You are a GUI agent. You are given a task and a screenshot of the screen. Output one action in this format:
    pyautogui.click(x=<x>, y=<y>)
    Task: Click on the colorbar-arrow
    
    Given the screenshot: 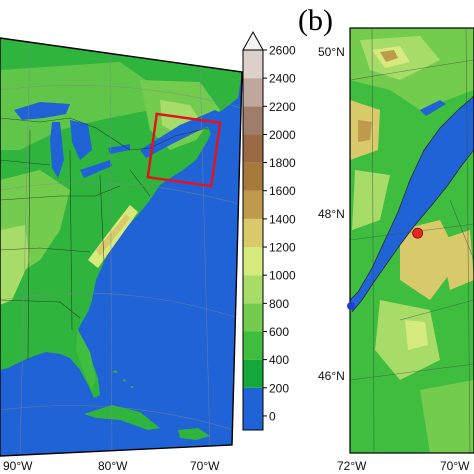 What is the action you would take?
    pyautogui.click(x=253, y=40)
    